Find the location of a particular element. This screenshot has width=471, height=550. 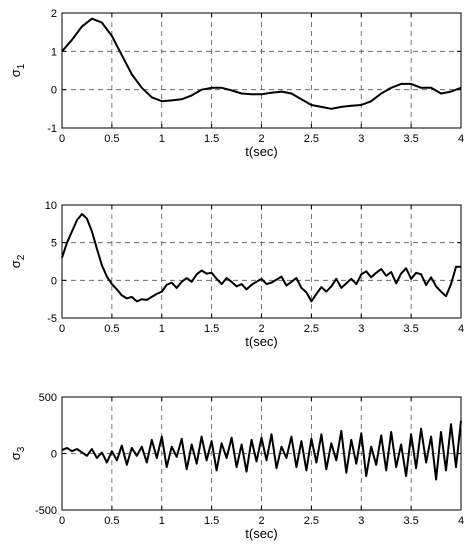

y-axis-label-subscript: 3 is located at coordinates (21, 449).